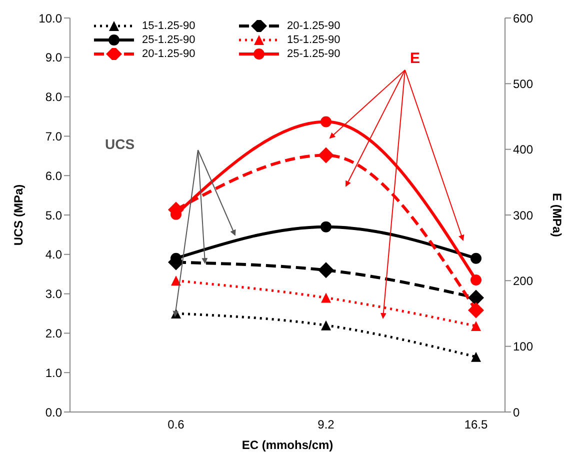 The height and width of the screenshot is (457, 580). I want to click on x-tick-label: 16.5, so click(476, 425).